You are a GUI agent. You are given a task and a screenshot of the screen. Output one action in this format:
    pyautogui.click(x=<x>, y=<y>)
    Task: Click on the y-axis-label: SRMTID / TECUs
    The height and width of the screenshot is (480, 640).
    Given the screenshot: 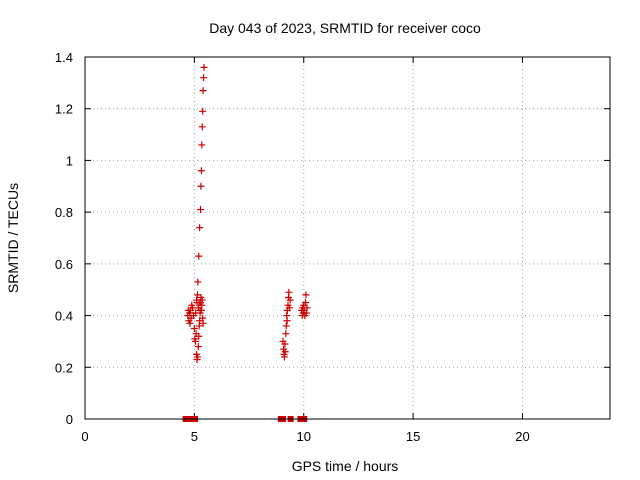 What is the action you would take?
    pyautogui.click(x=13, y=238)
    